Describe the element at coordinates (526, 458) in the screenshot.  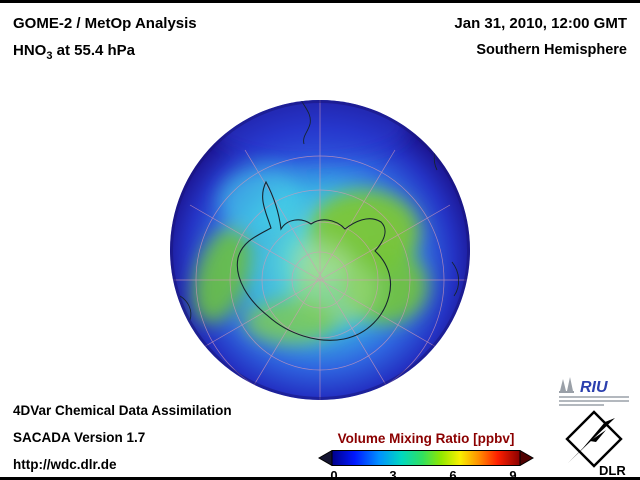
I see `colorbar-right-arrow` at that location.